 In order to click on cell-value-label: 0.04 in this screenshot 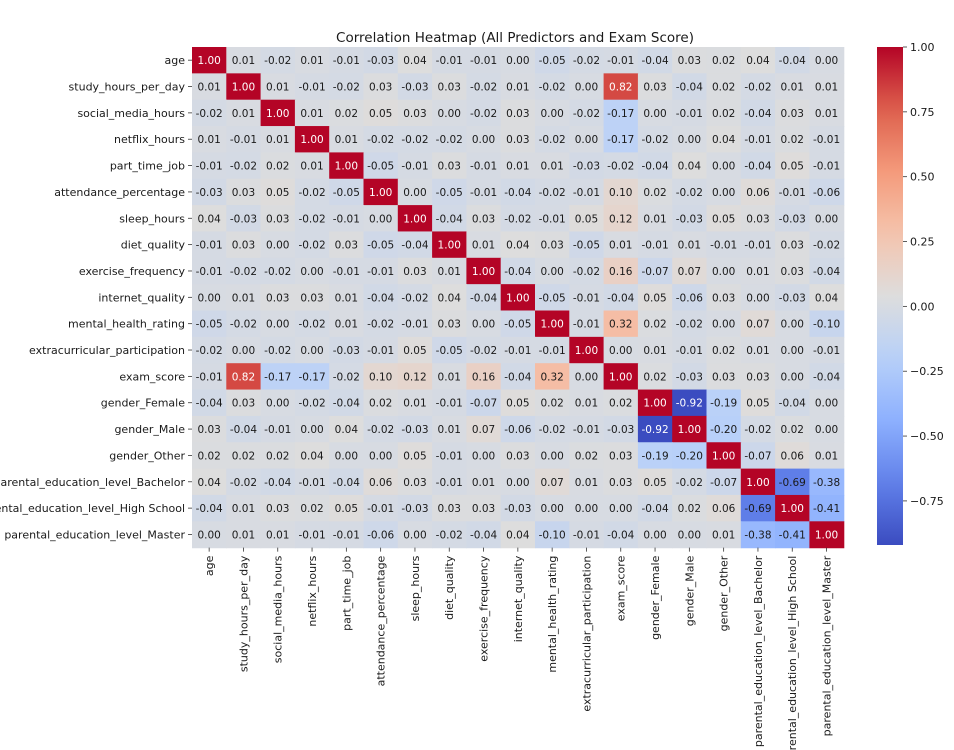, I will do `click(209, 483)`.